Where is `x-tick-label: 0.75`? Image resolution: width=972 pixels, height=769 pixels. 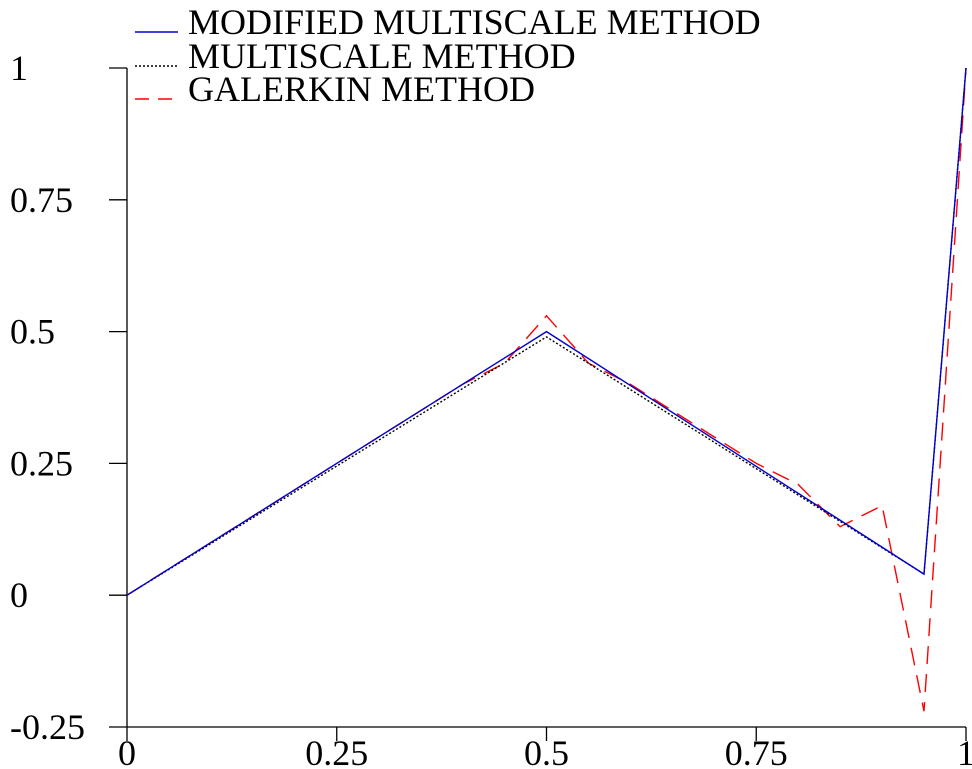 x-tick-label: 0.75 is located at coordinates (756, 751).